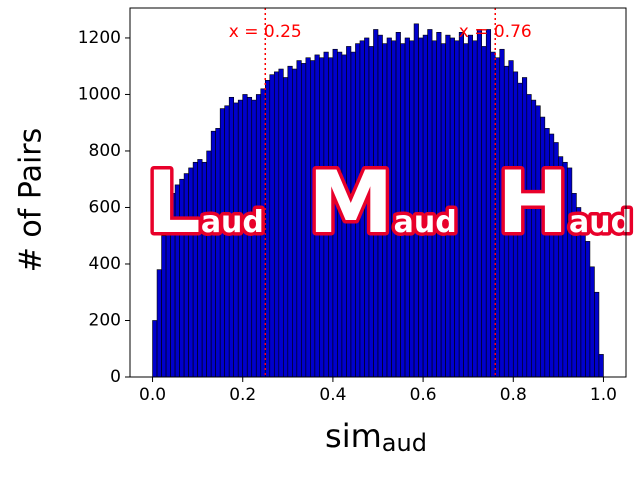  What do you see at coordinates (99, 94) in the screenshot?
I see `y-tick-label: 1000` at bounding box center [99, 94].